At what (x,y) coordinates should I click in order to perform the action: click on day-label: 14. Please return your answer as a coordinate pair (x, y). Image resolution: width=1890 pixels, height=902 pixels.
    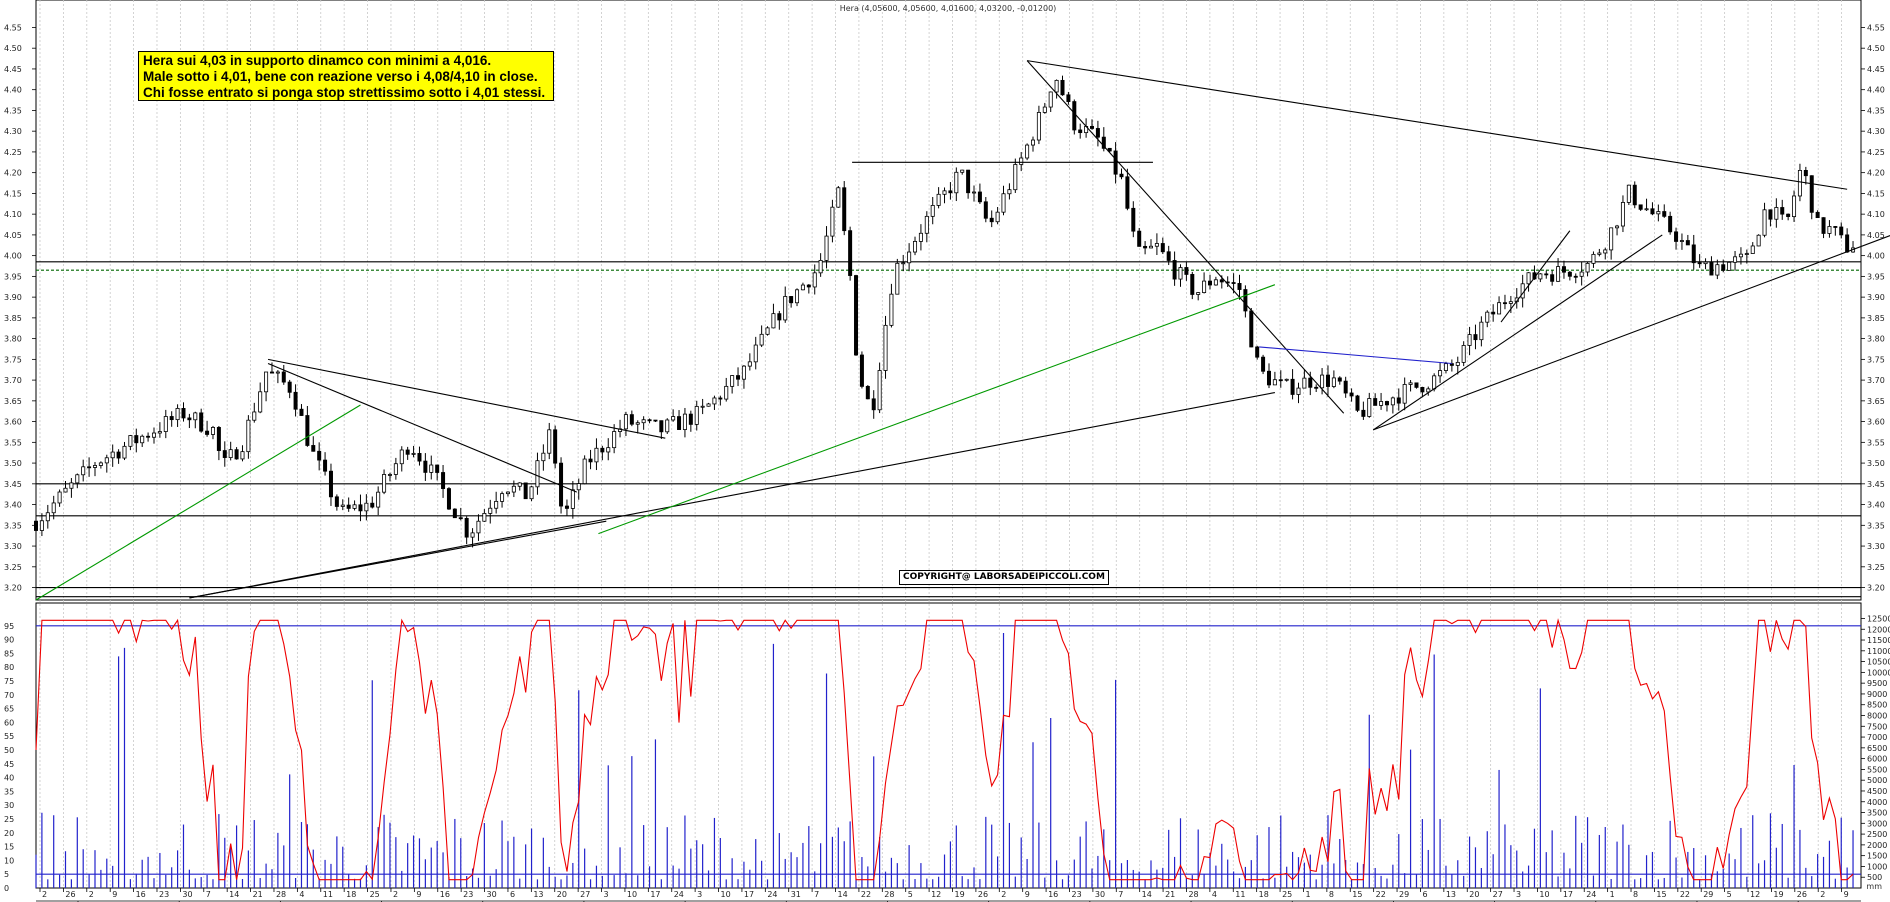
    Looking at the image, I should click on (843, 894).